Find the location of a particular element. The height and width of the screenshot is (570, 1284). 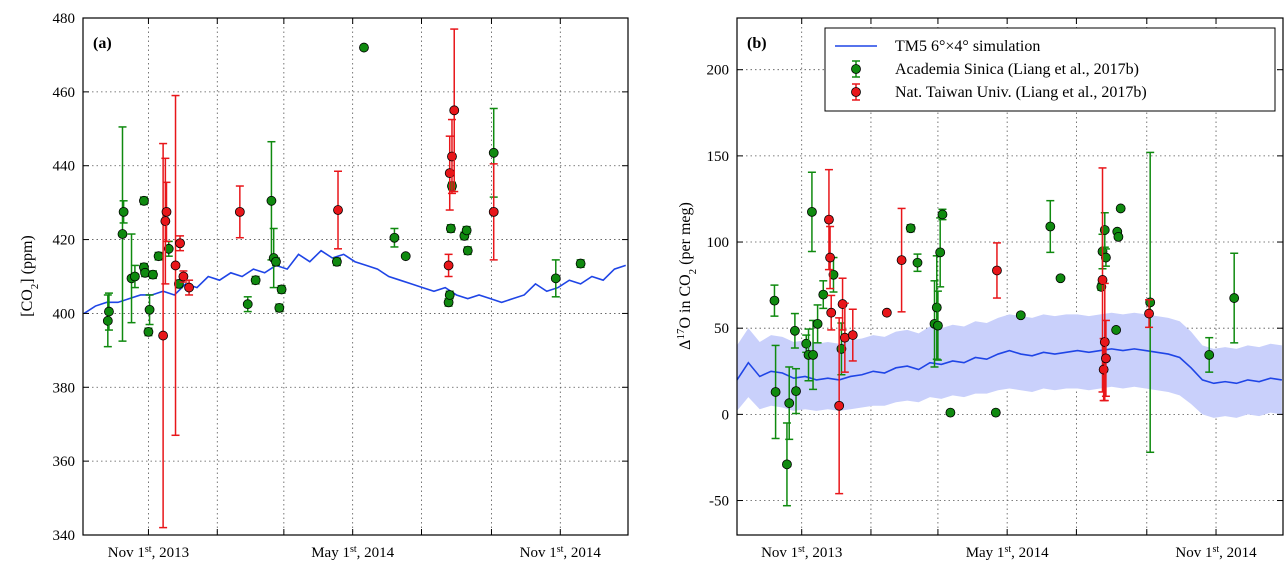

x-tick-label-part: Nov 1 is located at coordinates (779, 553).